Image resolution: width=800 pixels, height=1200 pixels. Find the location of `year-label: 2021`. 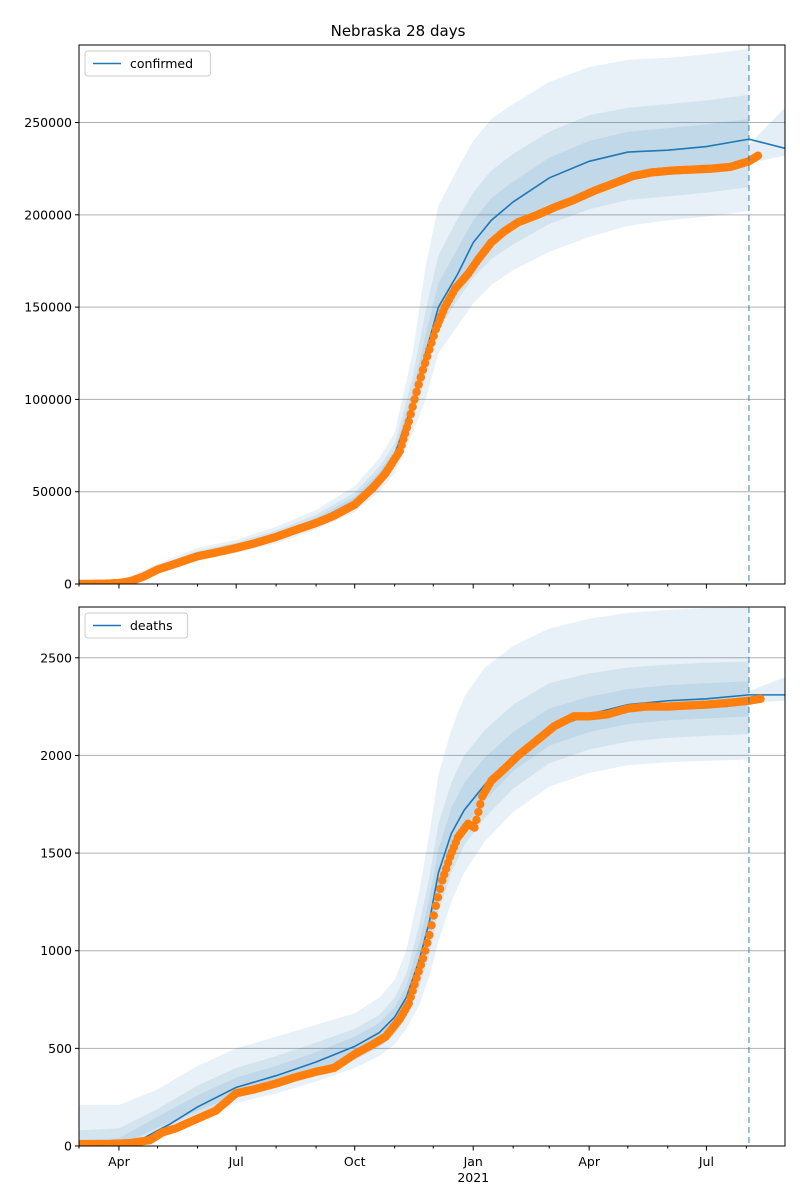

year-label: 2021 is located at coordinates (473, 1177).